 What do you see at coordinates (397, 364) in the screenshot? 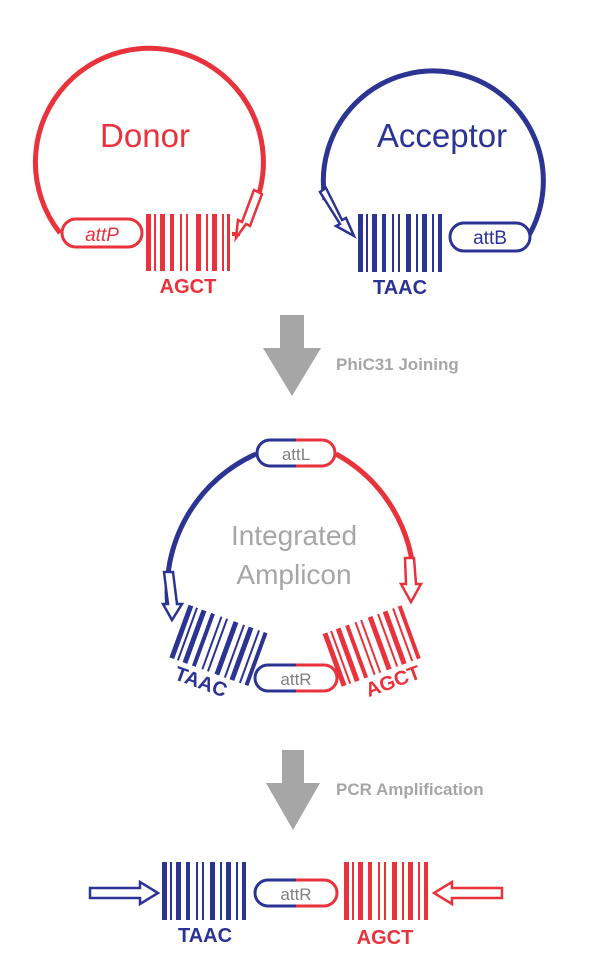
I see `step1-label: PhiC31 Joining` at bounding box center [397, 364].